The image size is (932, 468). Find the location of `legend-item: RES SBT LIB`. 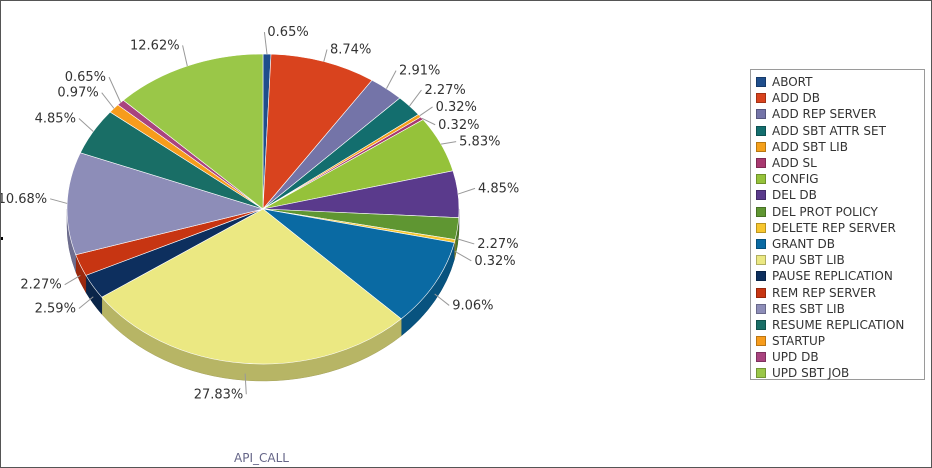

legend-item: RES SBT LIB is located at coordinates (837, 309).